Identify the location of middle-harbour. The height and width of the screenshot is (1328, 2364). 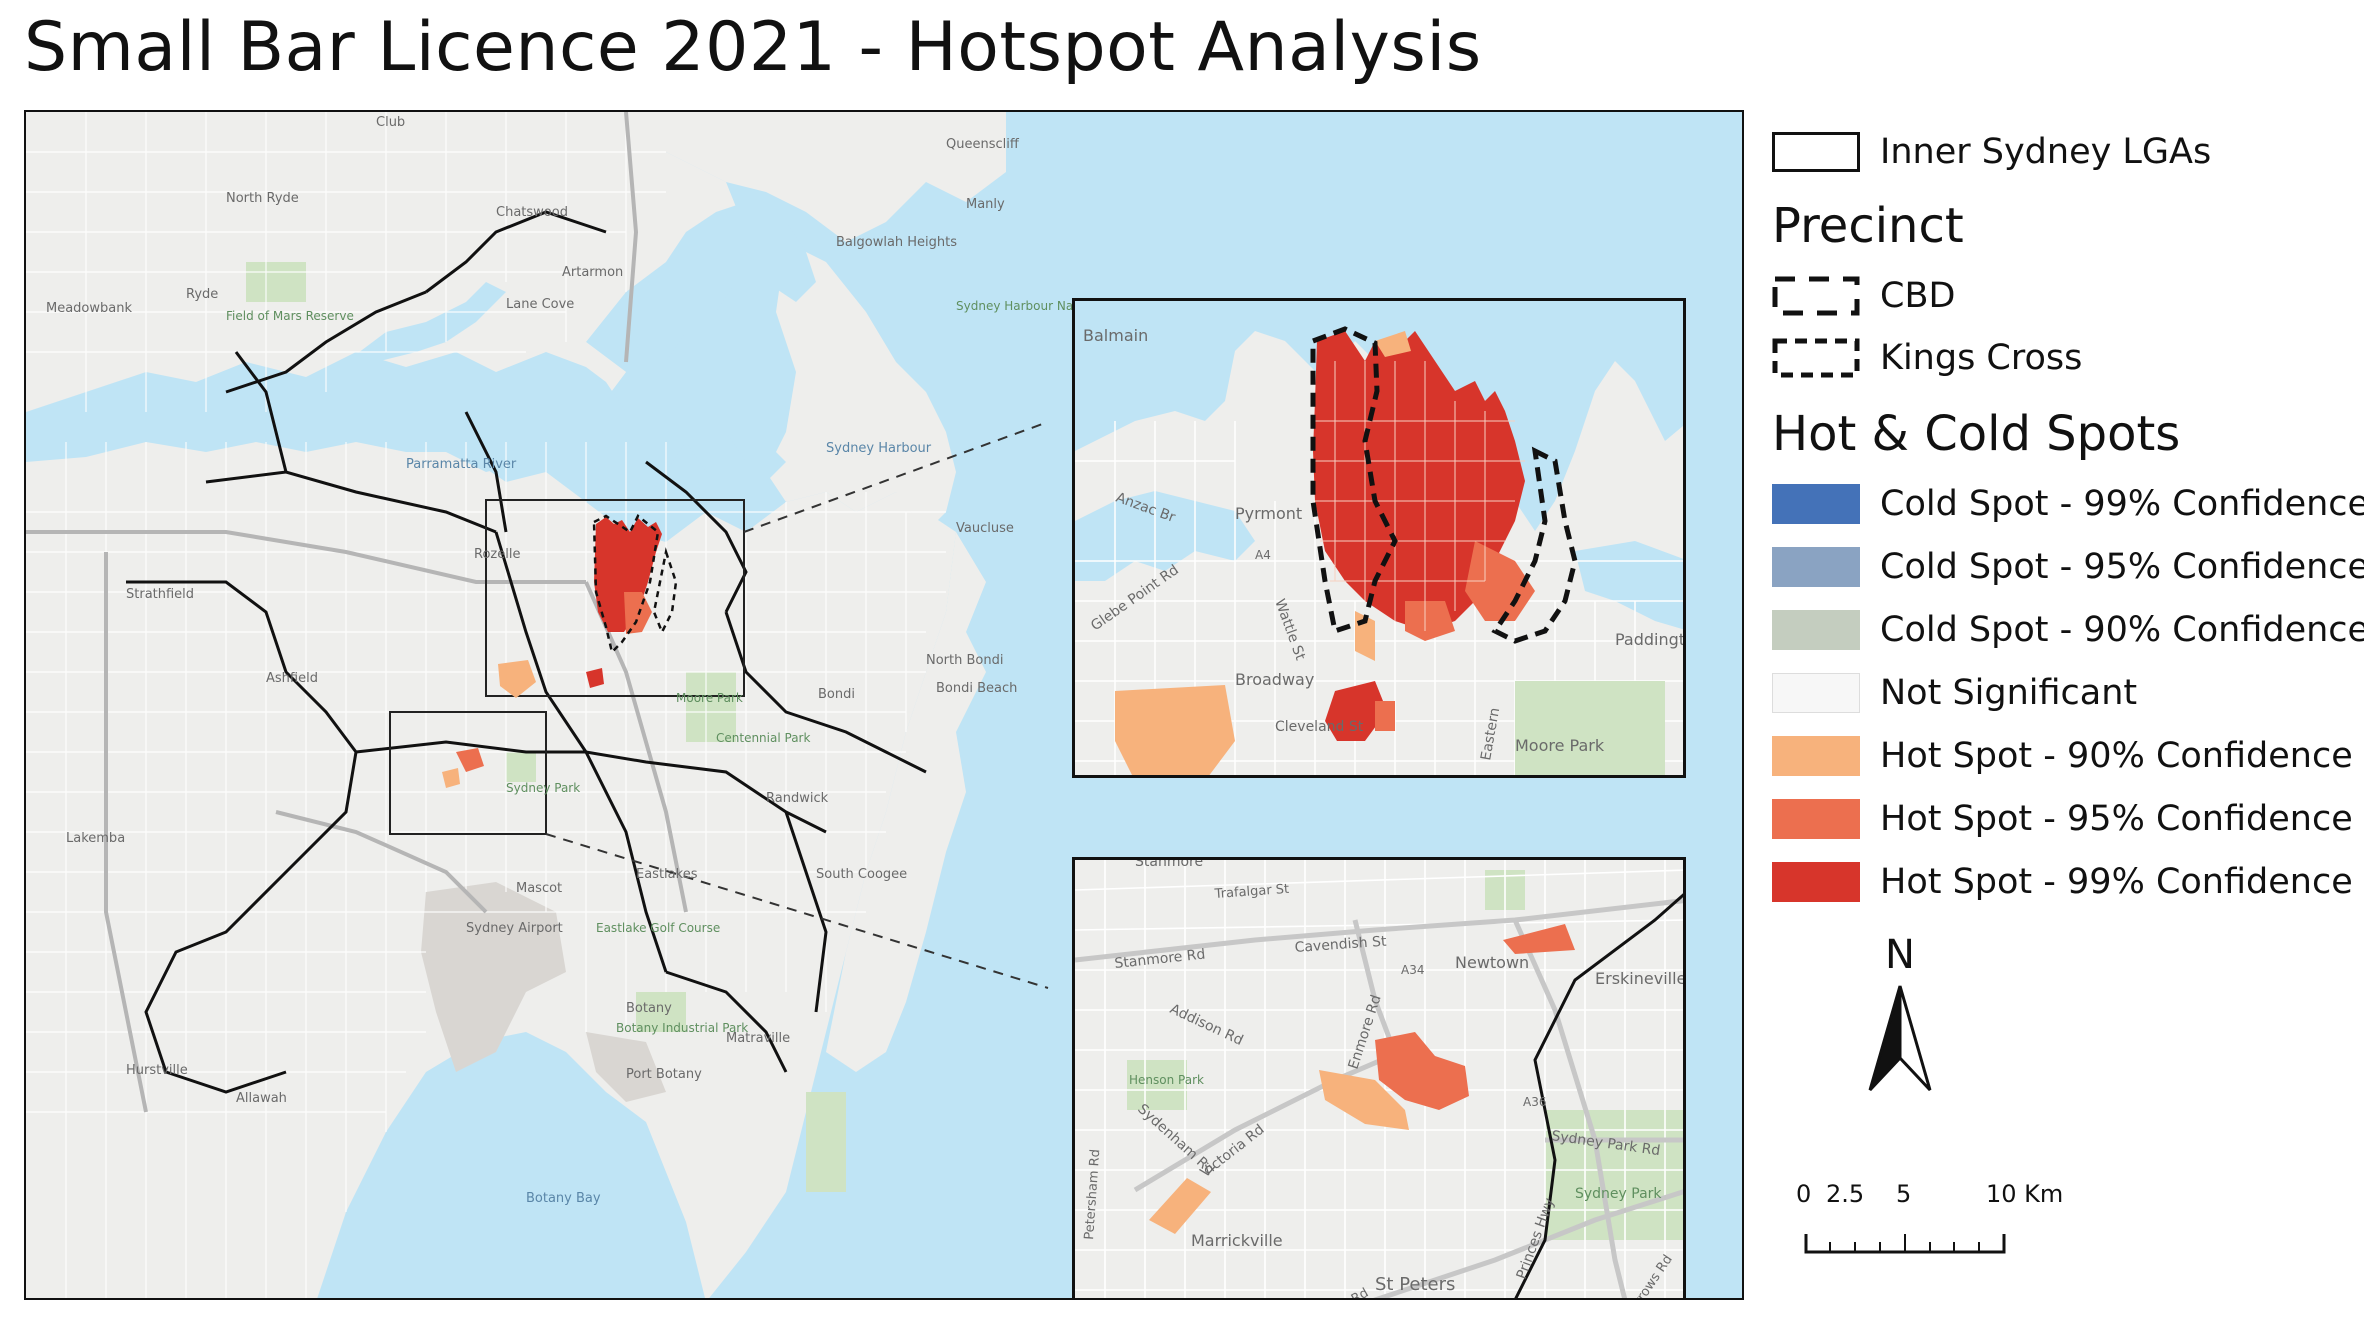
(721, 282).